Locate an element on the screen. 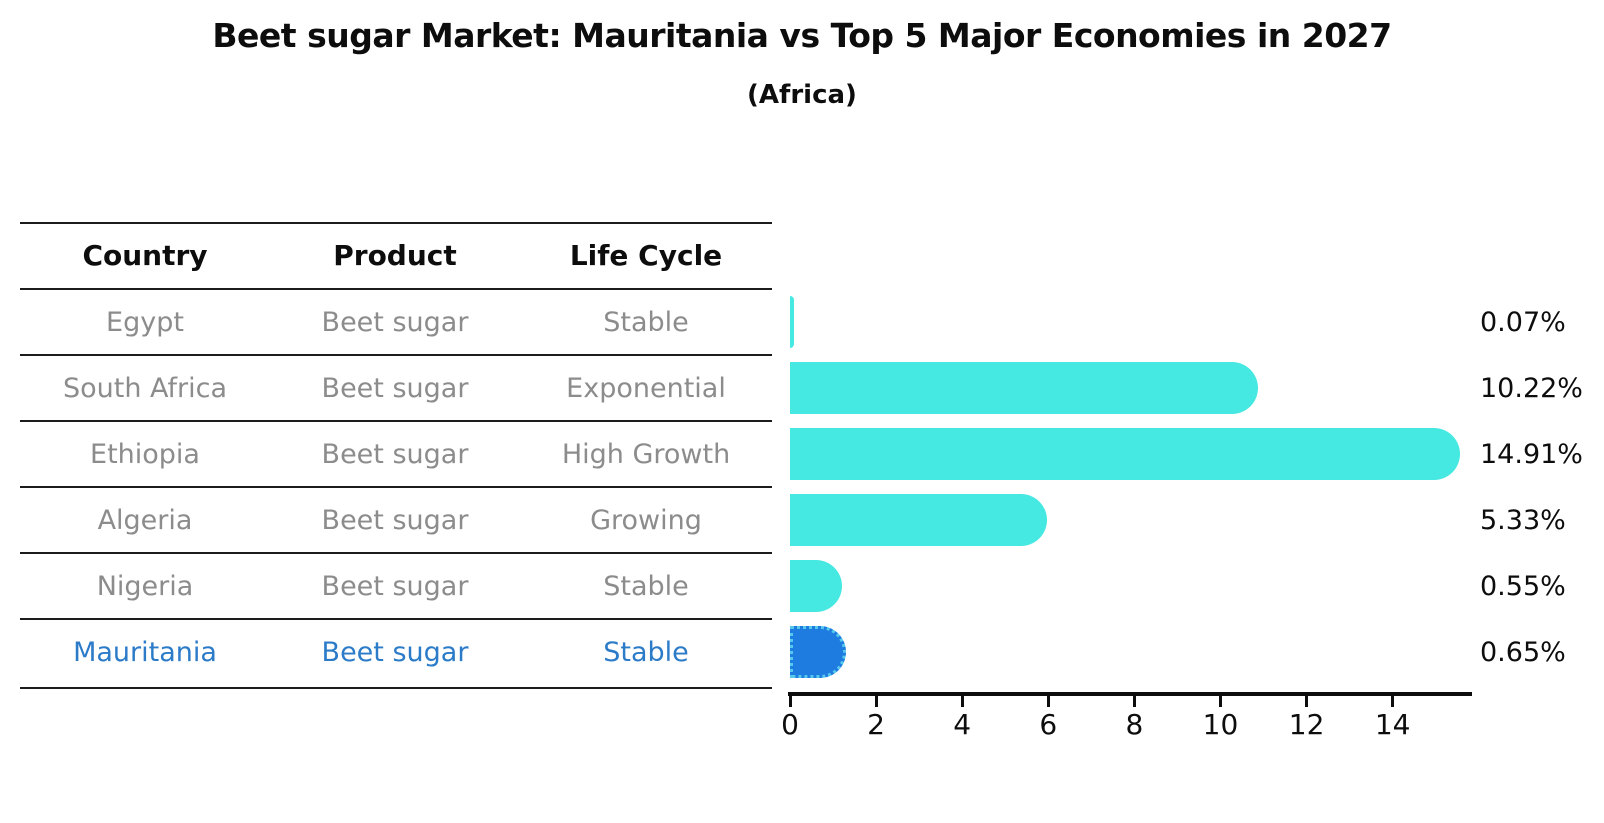 The height and width of the screenshot is (823, 1604). table-cell-life-cycle: Exponential is located at coordinates (646, 388).